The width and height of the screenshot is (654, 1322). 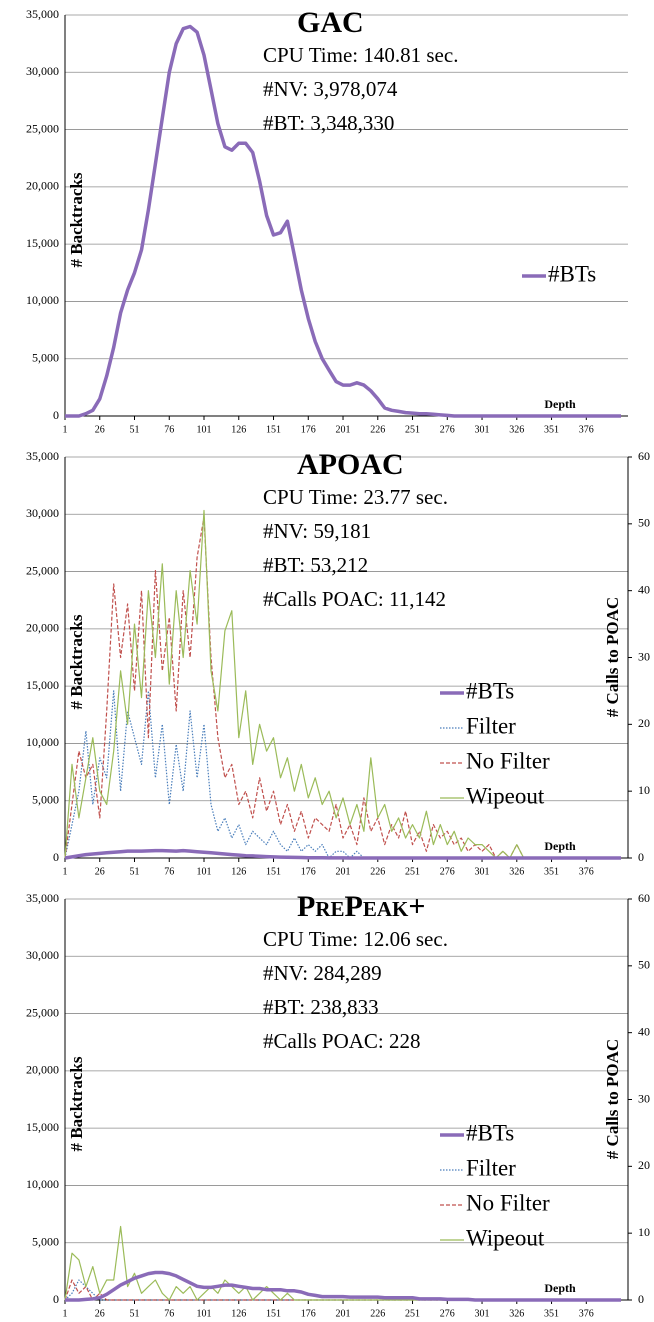 I want to click on x-tick-label: 101, so click(x=204, y=871).